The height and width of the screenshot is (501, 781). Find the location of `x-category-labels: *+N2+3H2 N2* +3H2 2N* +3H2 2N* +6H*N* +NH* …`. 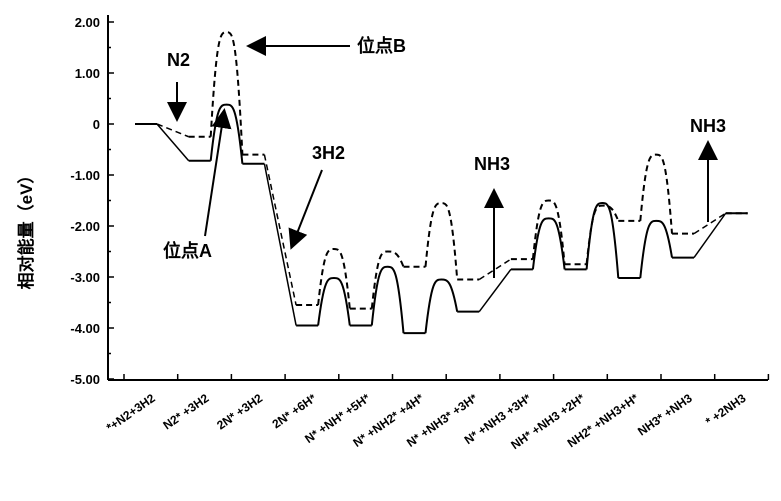

x-category-labels: *+N2+3H2 N2* +3H2 2N* +3H2 2N* +6H*N* +NH* … is located at coordinates (426, 421).